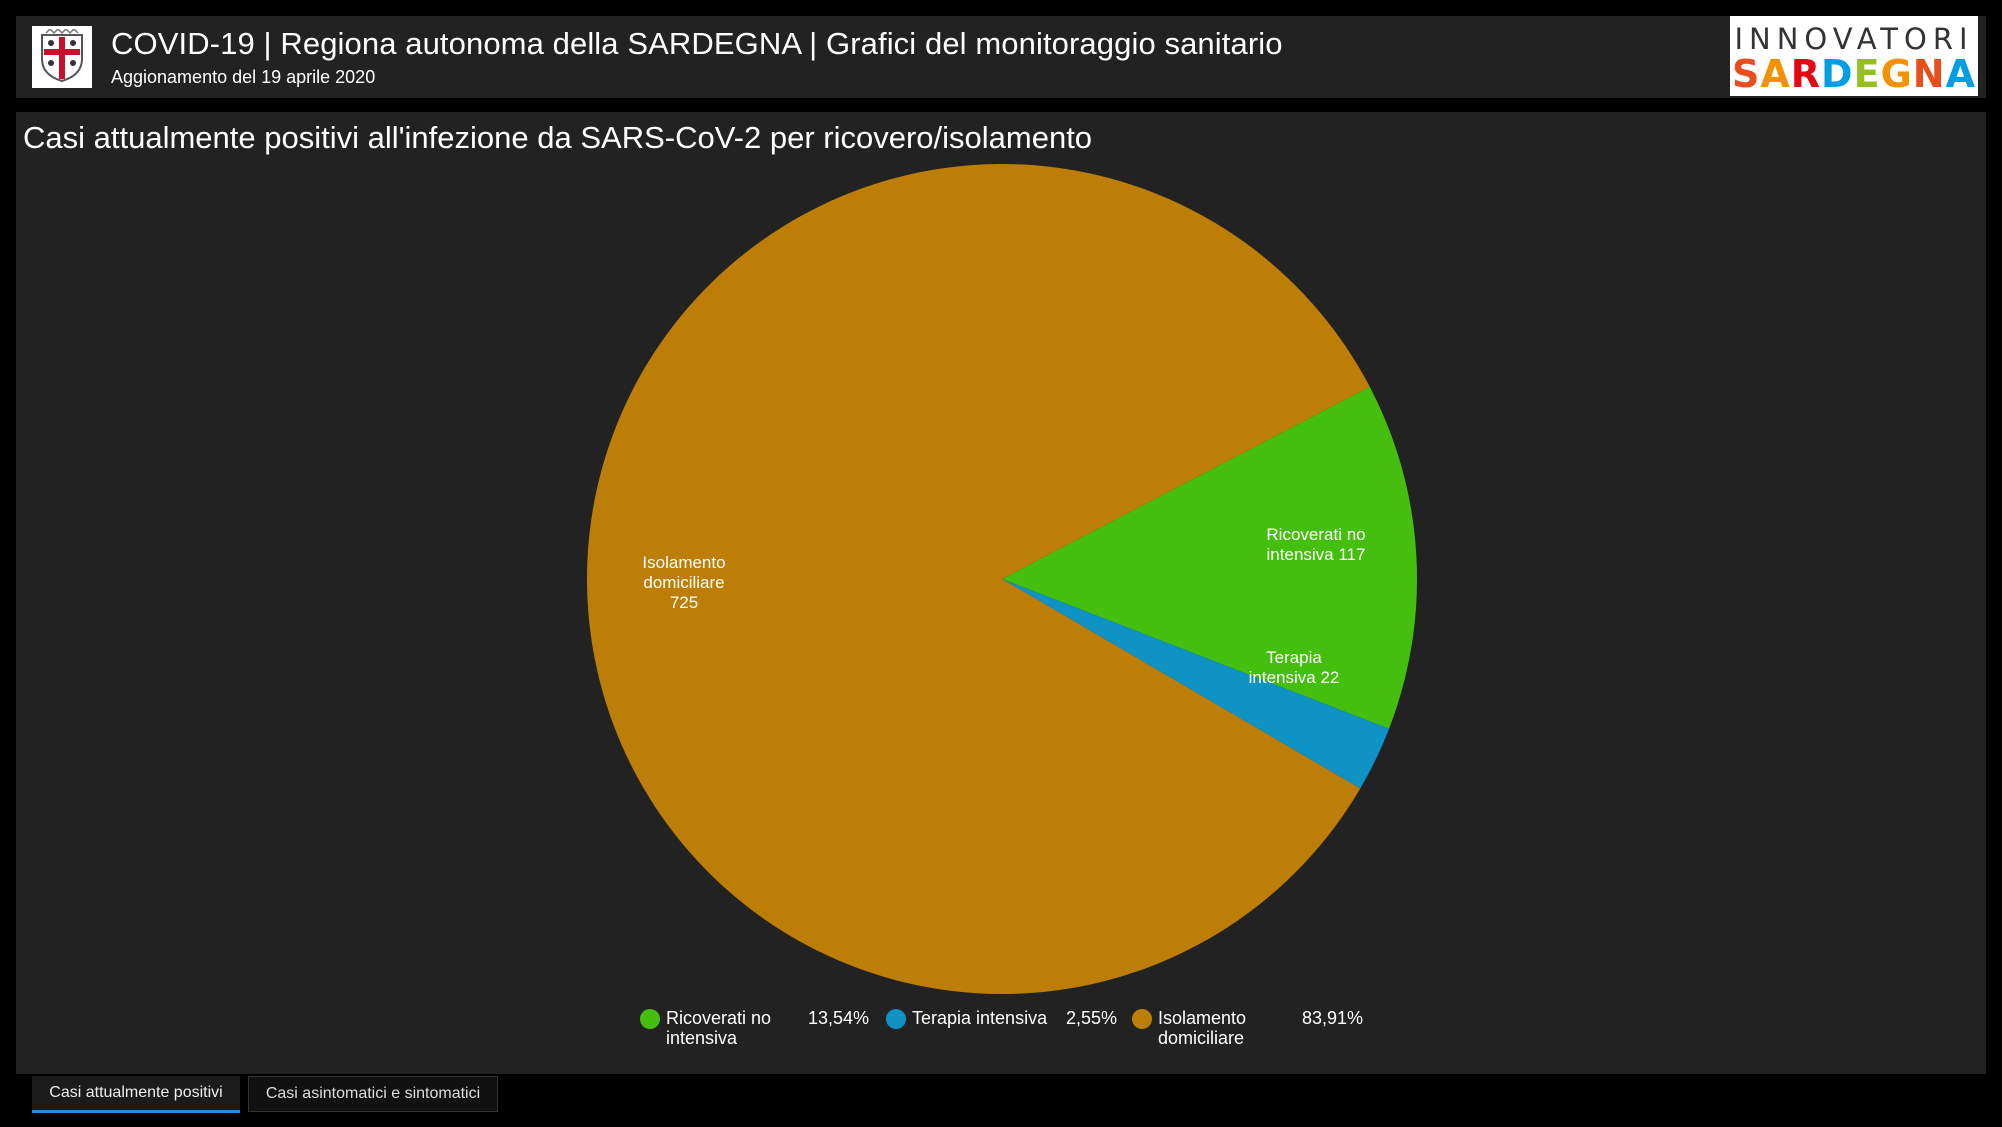 This screenshot has width=2002, height=1127. Describe the element at coordinates (1202, 1028) in the screenshot. I see `legend-label: Isolamento domiciliare` at that location.